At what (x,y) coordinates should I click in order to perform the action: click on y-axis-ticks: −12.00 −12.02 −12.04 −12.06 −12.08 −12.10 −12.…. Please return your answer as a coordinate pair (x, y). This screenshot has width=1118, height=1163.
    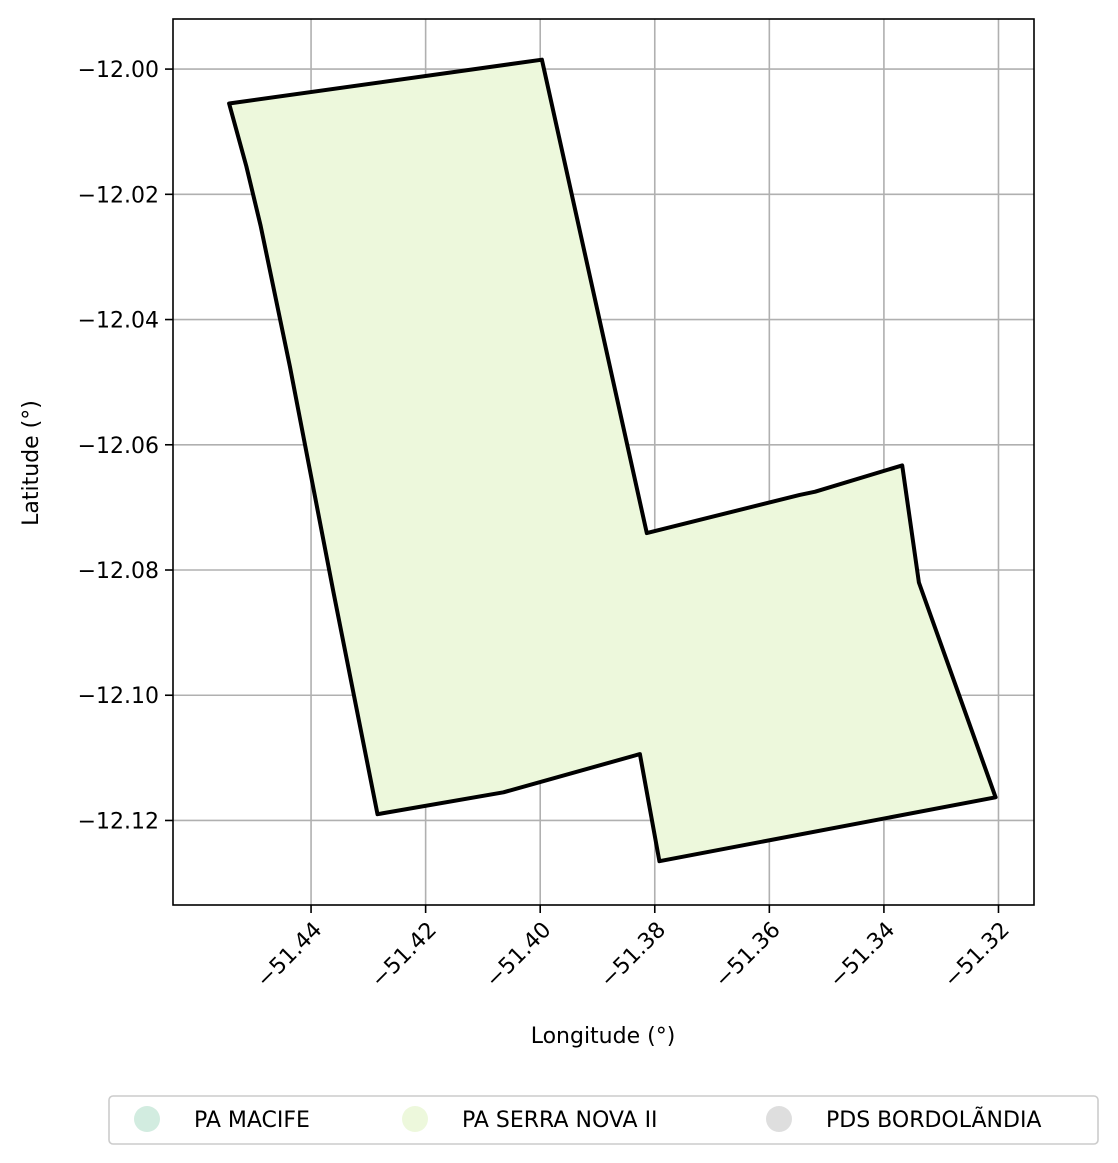
    Looking at the image, I should click on (125, 446).